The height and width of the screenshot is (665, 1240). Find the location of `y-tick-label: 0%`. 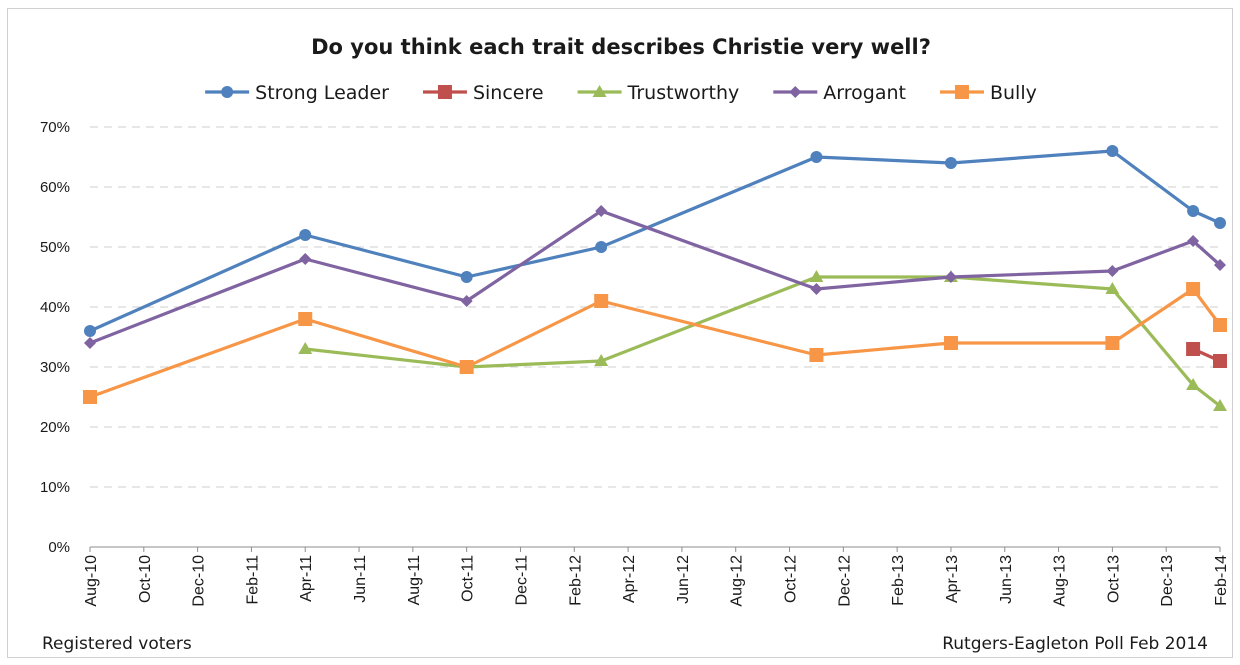

y-tick-label: 0% is located at coordinates (59, 547).